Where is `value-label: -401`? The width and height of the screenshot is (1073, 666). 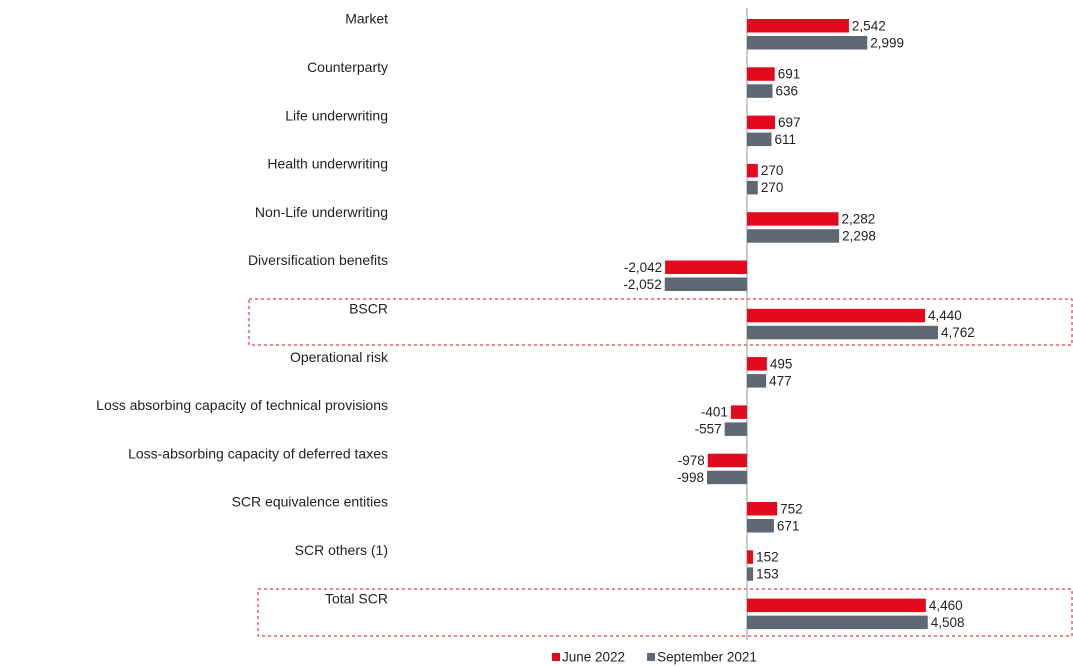
value-label: -401 is located at coordinates (714, 412).